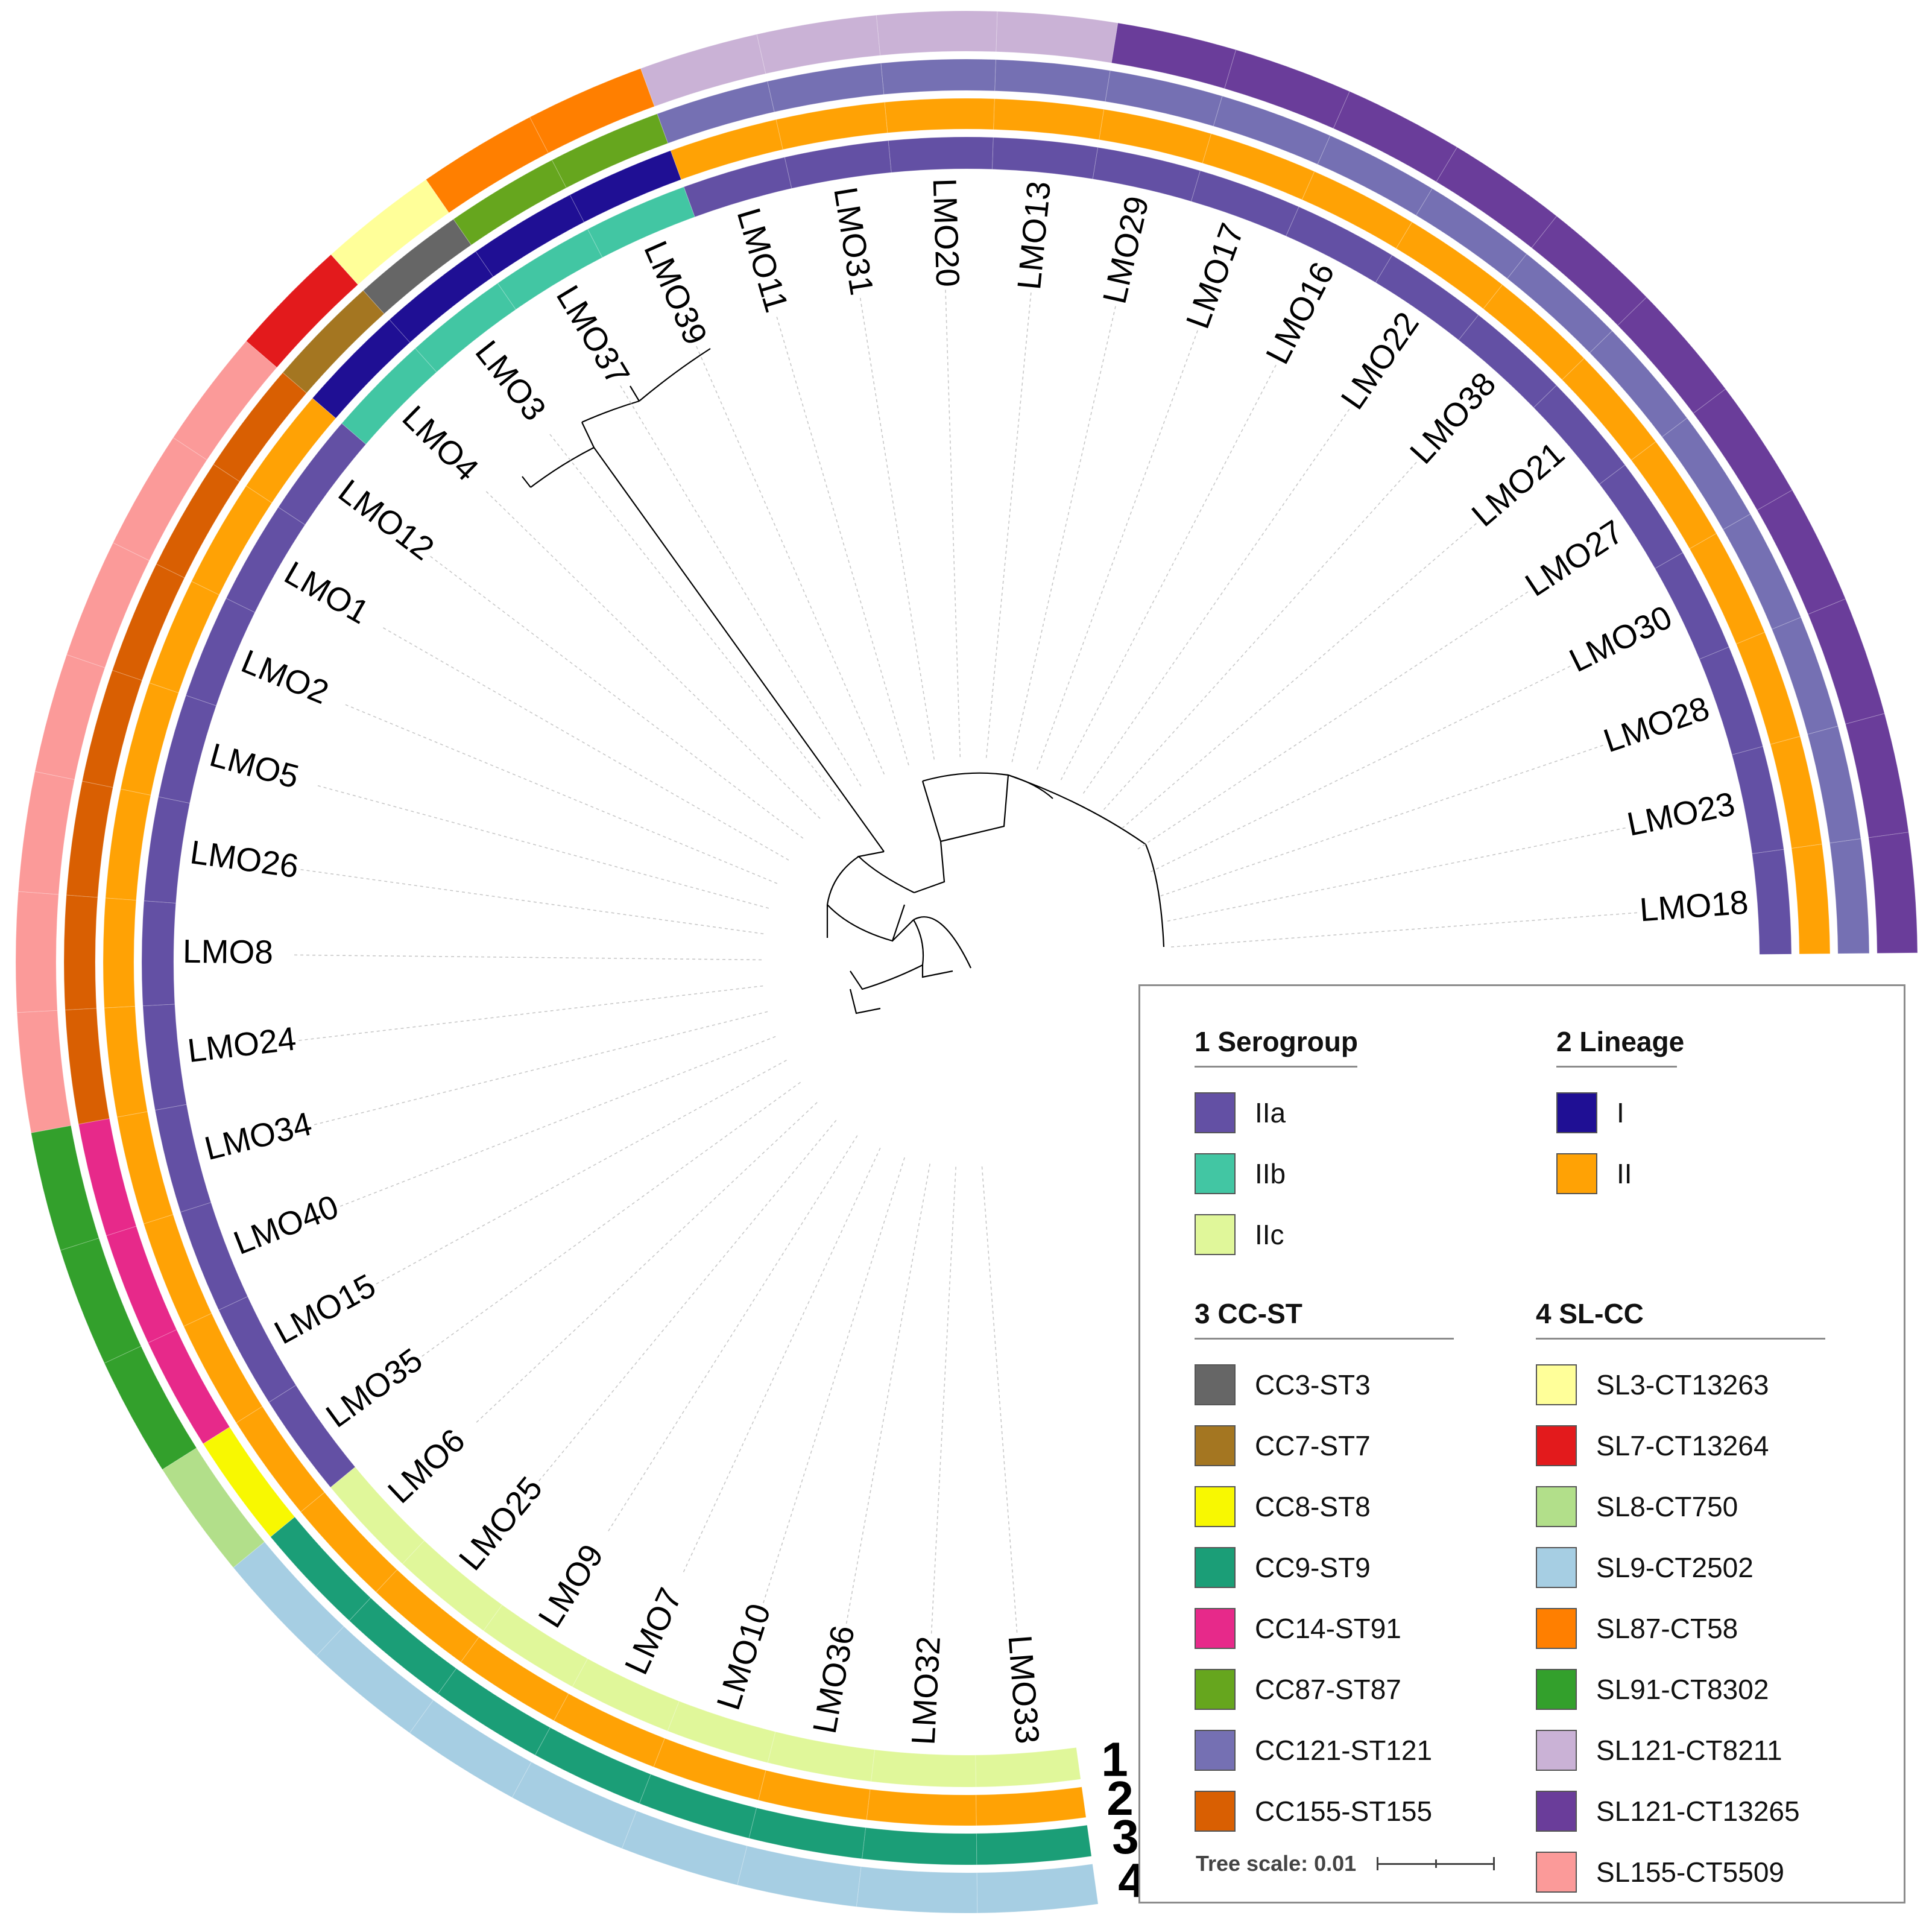  I want to click on leaf-label: LMO25, so click(501, 1523).